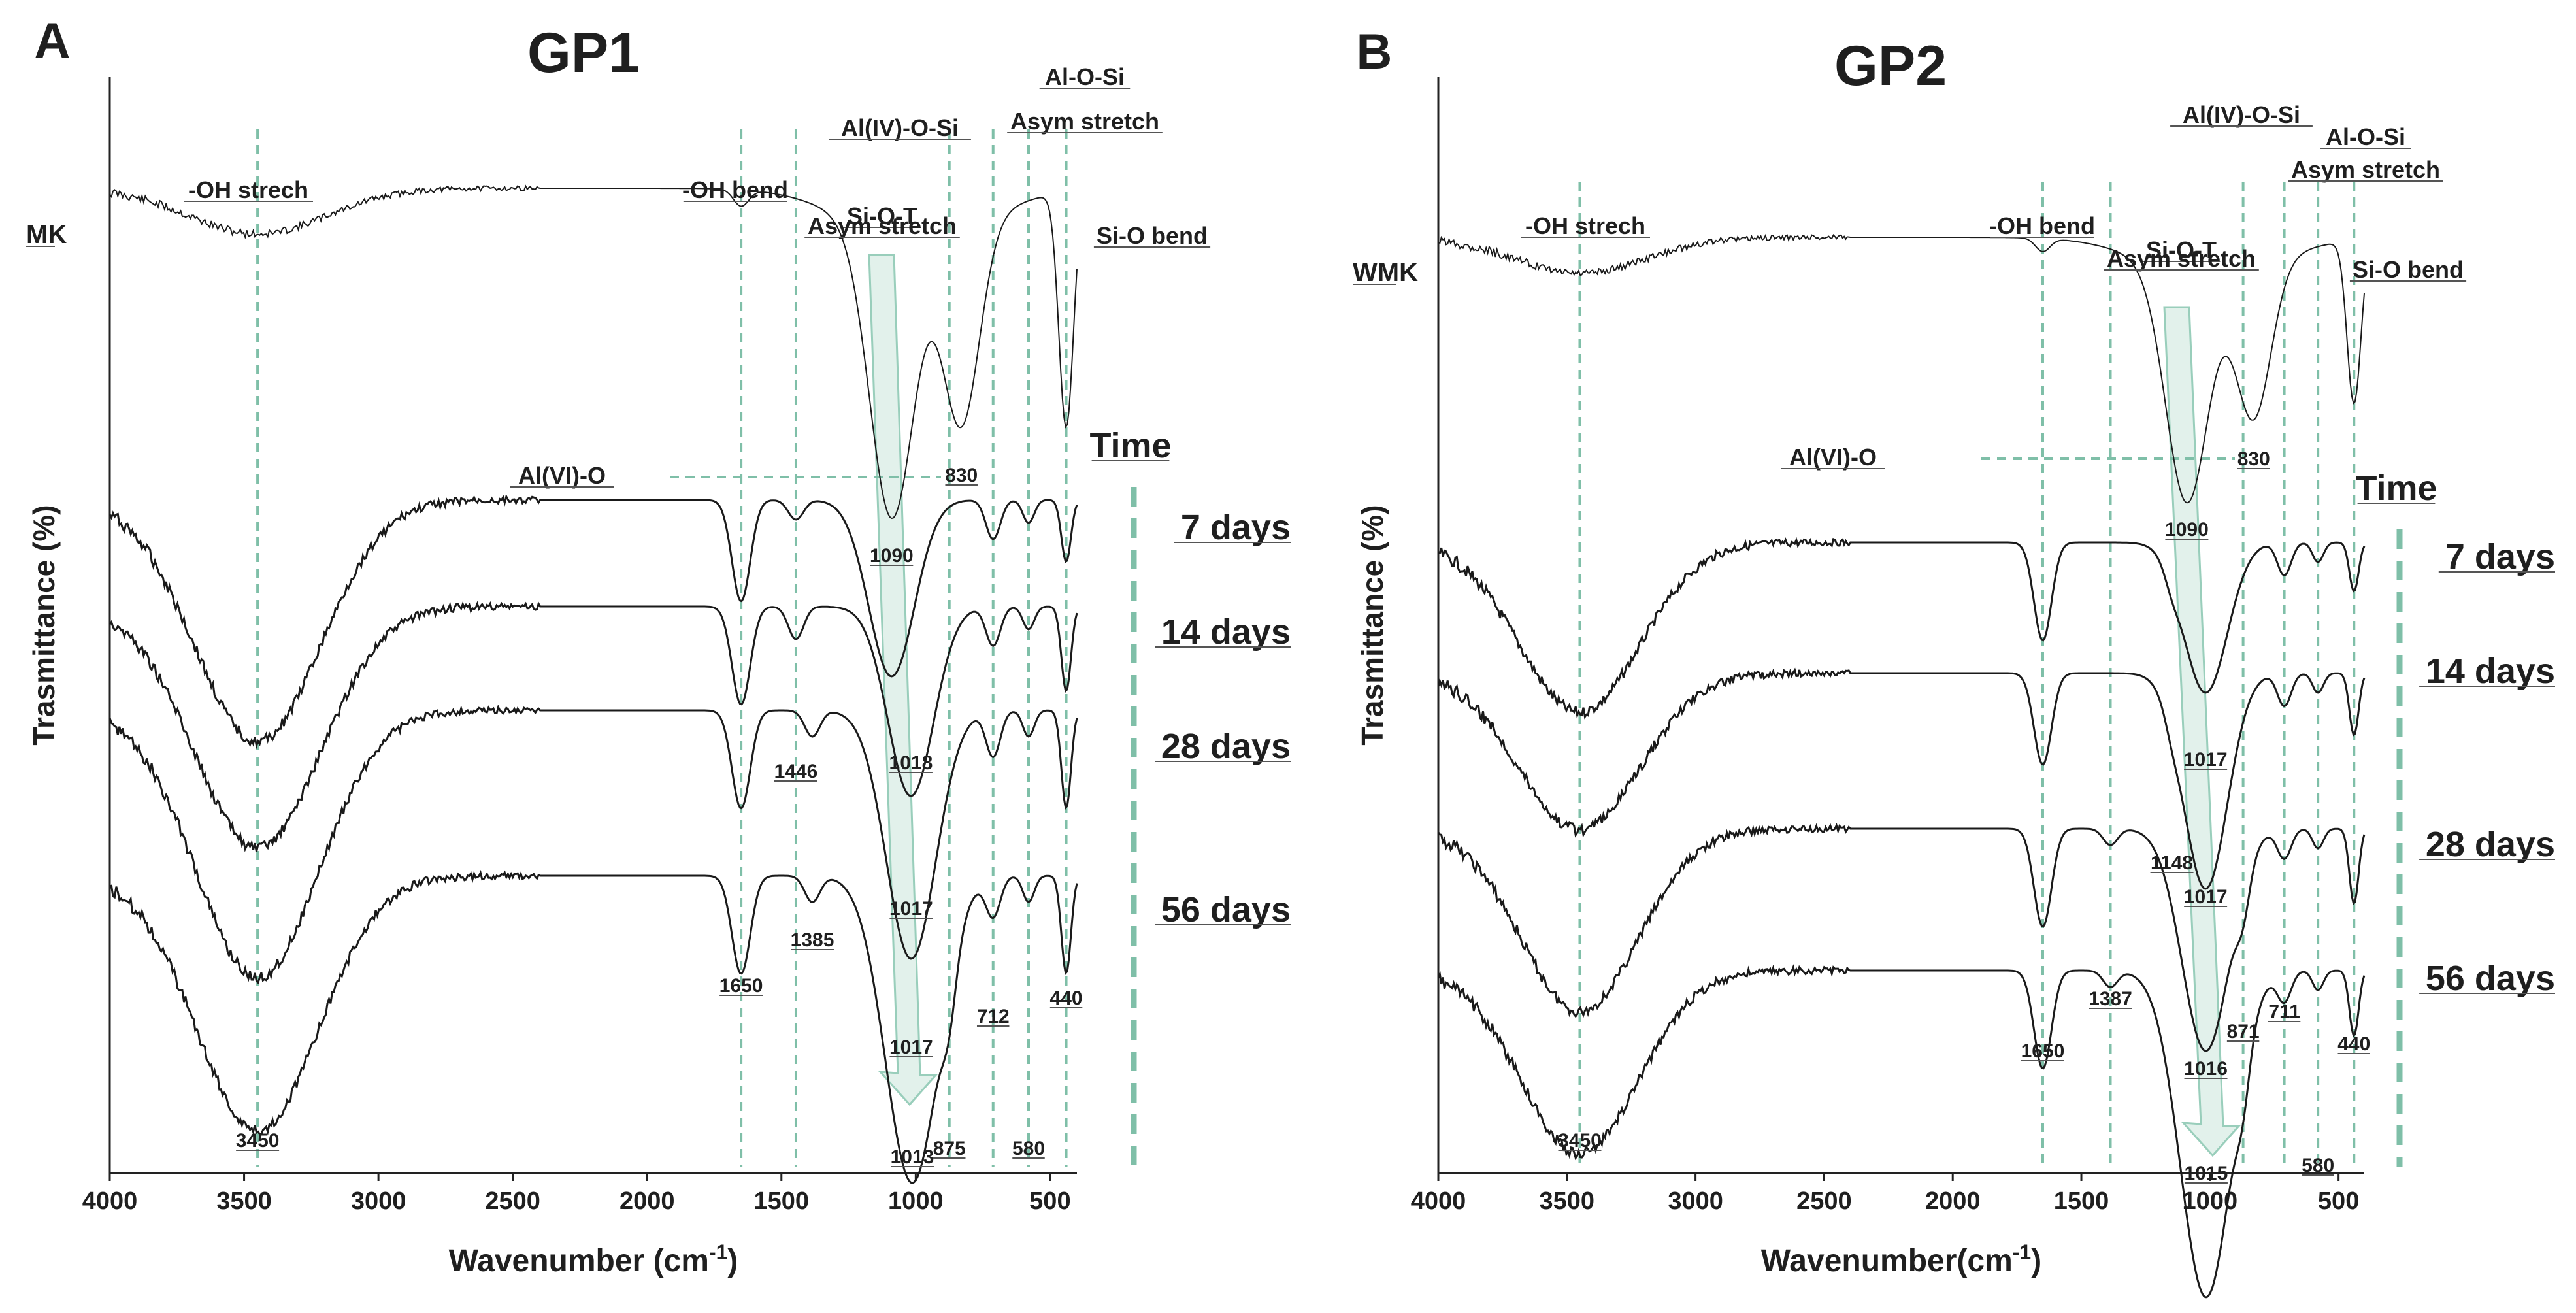  Describe the element at coordinates (812, 940) in the screenshot. I see `peak-value-label: 1385` at that location.